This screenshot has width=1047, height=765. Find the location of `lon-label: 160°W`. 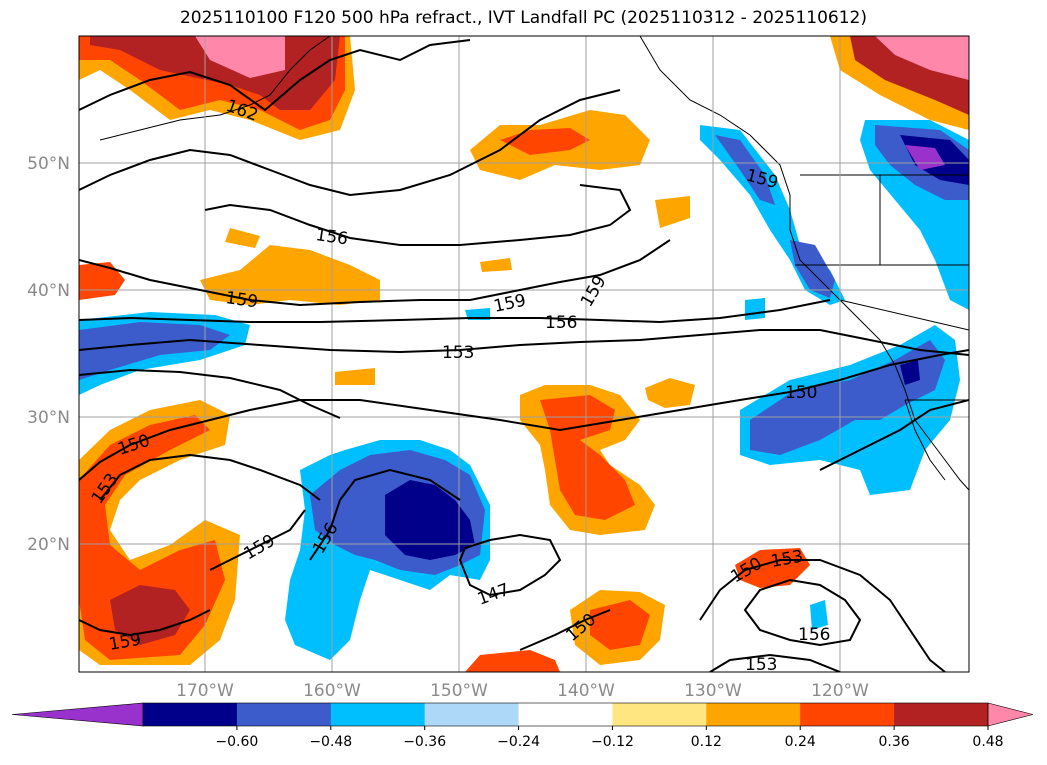

lon-label: 160°W is located at coordinates (332, 691).